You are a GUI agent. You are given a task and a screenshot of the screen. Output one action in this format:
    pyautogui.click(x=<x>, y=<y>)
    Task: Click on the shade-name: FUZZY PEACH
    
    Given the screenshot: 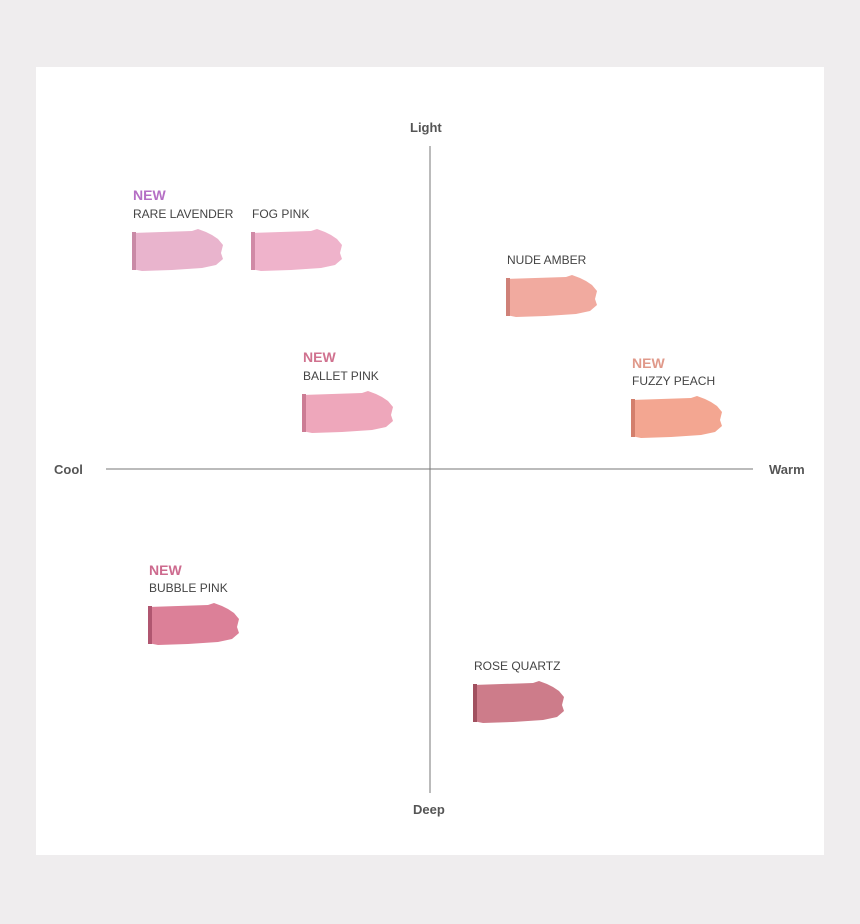 What is the action you would take?
    pyautogui.click(x=674, y=381)
    